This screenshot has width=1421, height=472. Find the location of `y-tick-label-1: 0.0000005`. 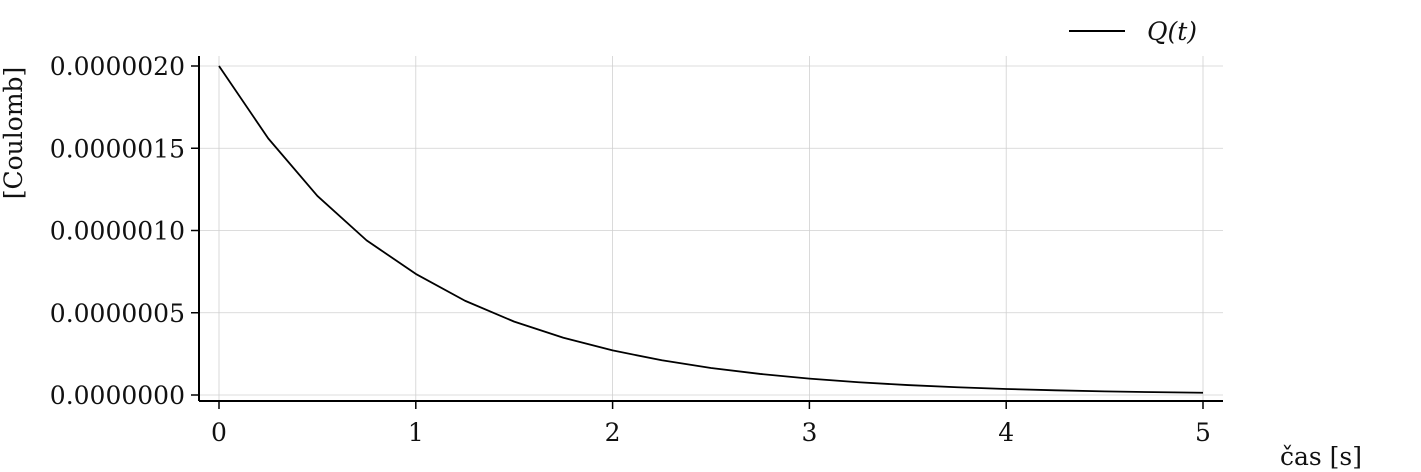

y-tick-label-1: 0.0000005 is located at coordinates (117, 313).